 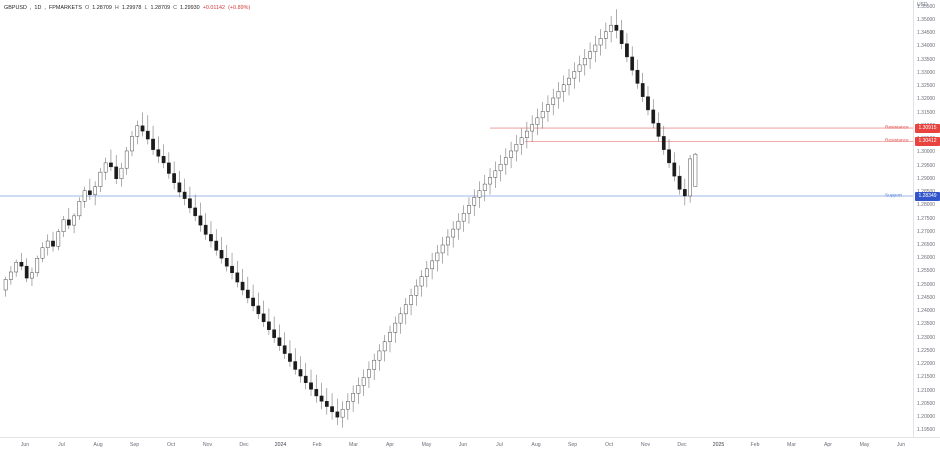 I want to click on price-tick: 1.27000, so click(x=926, y=231).